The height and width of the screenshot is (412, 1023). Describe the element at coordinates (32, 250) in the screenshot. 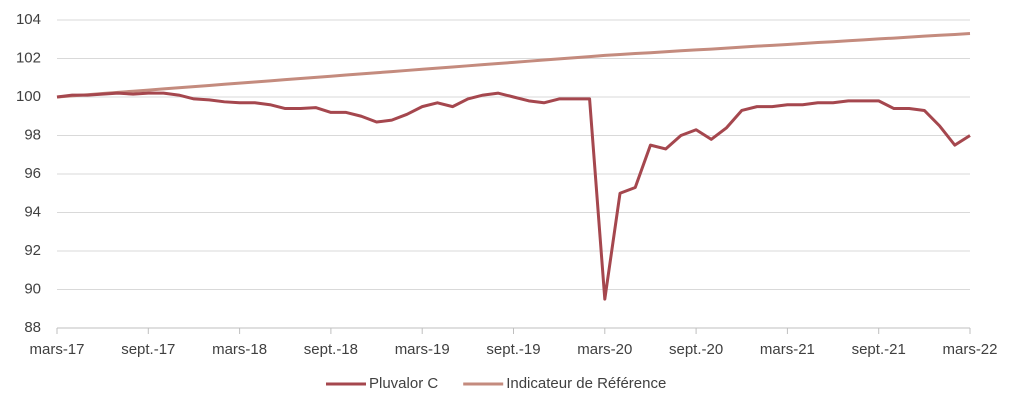

I see `y-tick-label: 92` at that location.